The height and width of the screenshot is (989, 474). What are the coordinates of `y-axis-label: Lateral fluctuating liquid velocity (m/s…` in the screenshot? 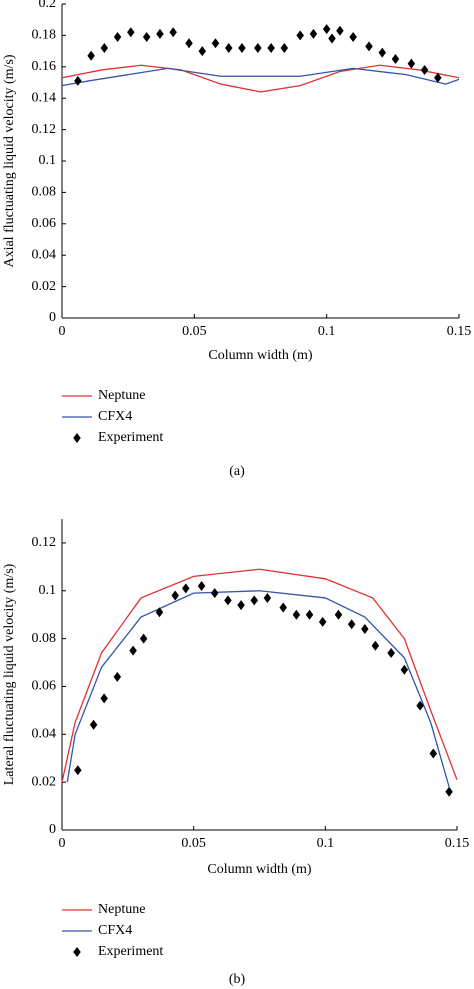 It's located at (9, 674).